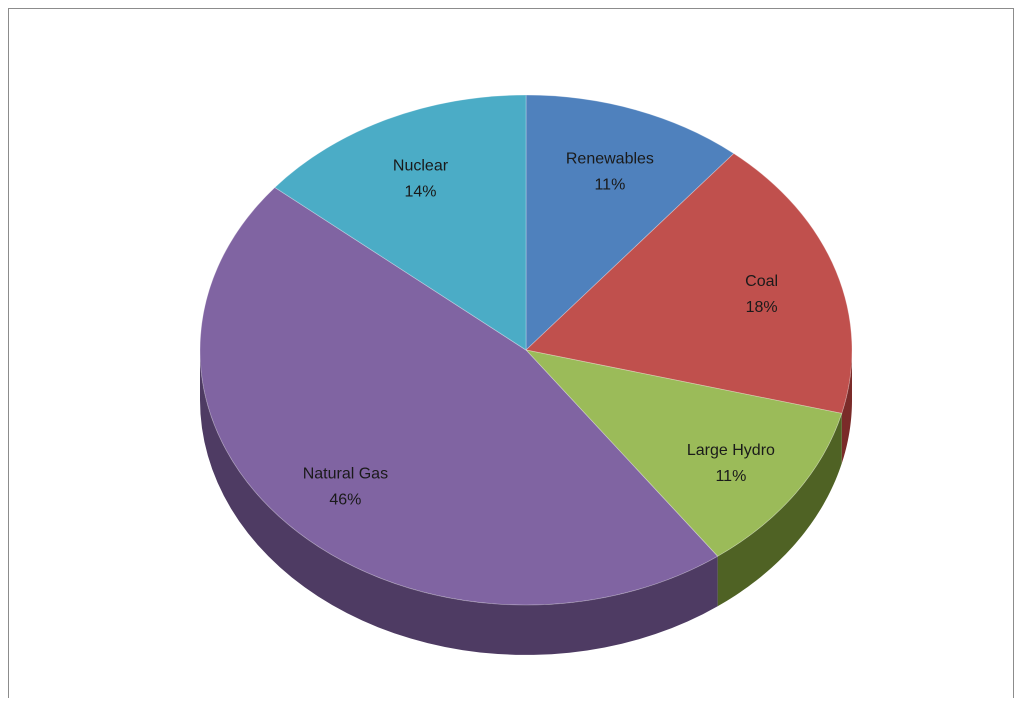 The height and width of the screenshot is (702, 1021). What do you see at coordinates (779, 510) in the screenshot?
I see `pie-side-large-hydro` at bounding box center [779, 510].